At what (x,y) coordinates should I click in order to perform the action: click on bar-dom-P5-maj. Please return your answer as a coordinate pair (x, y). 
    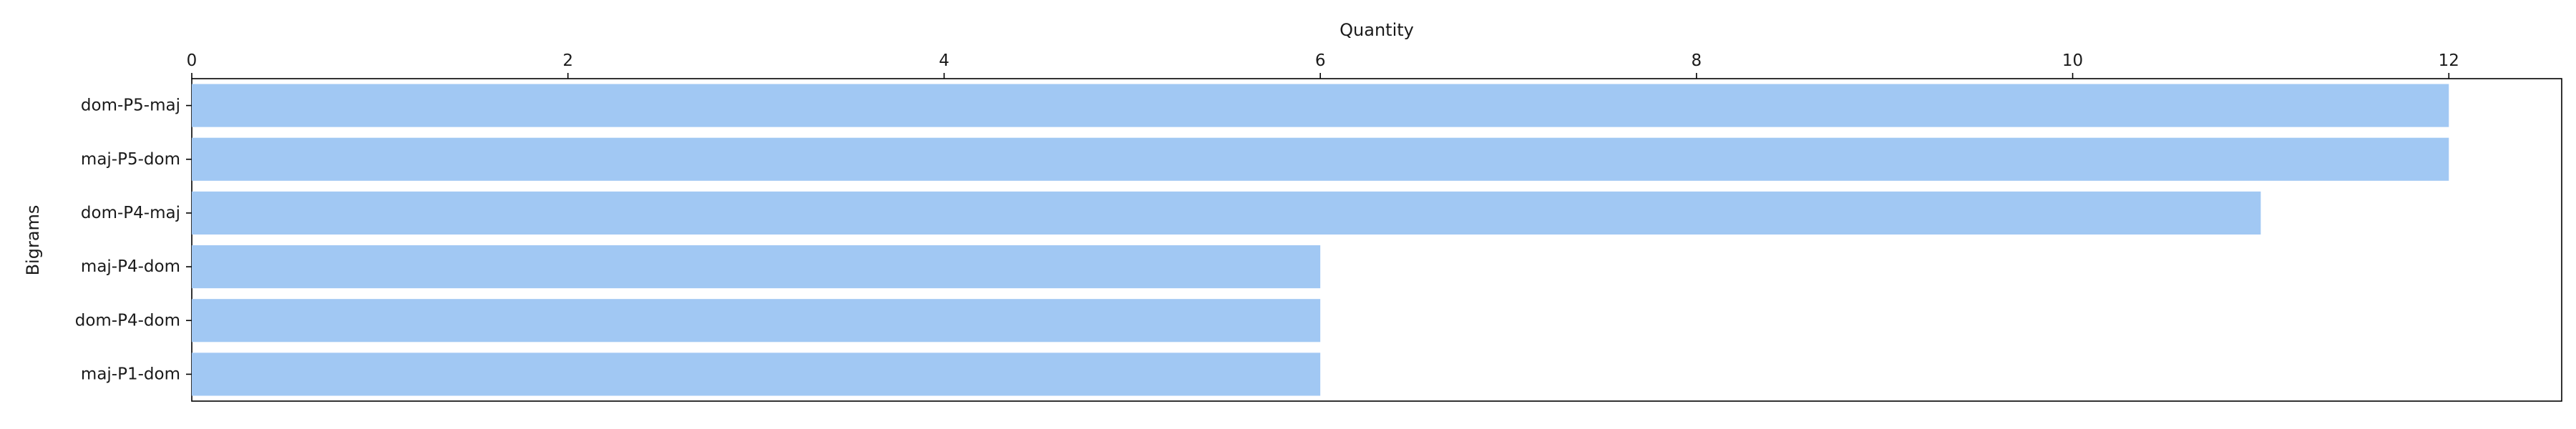
    Looking at the image, I should click on (1320, 105).